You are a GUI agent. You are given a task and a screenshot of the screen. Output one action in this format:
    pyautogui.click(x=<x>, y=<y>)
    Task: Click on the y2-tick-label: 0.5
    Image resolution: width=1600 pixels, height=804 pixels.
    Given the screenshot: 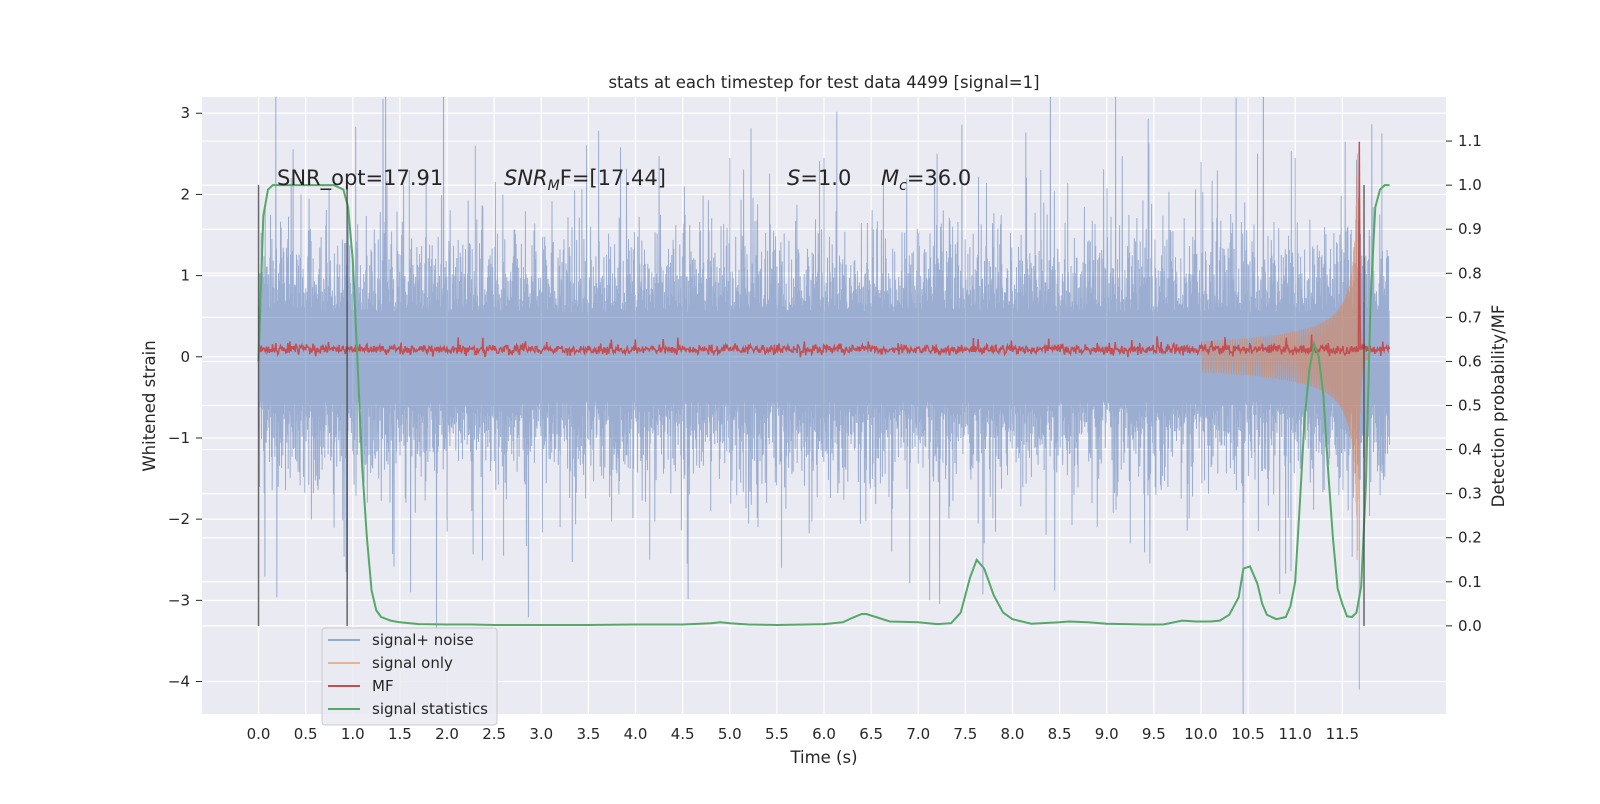 What is the action you would take?
    pyautogui.click(x=1470, y=406)
    